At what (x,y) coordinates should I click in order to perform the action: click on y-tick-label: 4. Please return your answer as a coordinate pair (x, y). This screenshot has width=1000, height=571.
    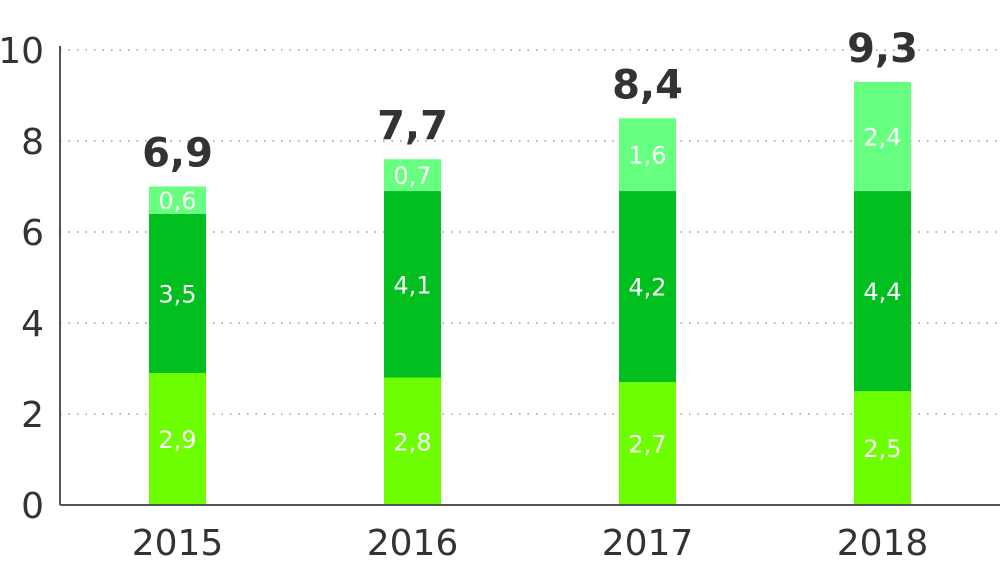
    Looking at the image, I should click on (32, 324).